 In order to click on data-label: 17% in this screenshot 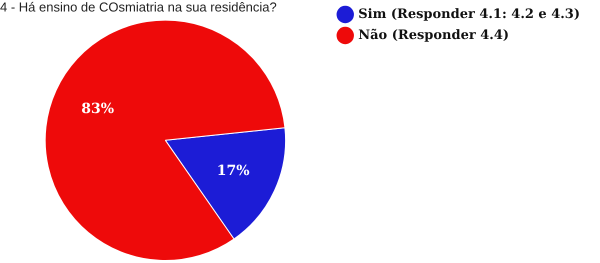, I will do `click(233, 170)`.